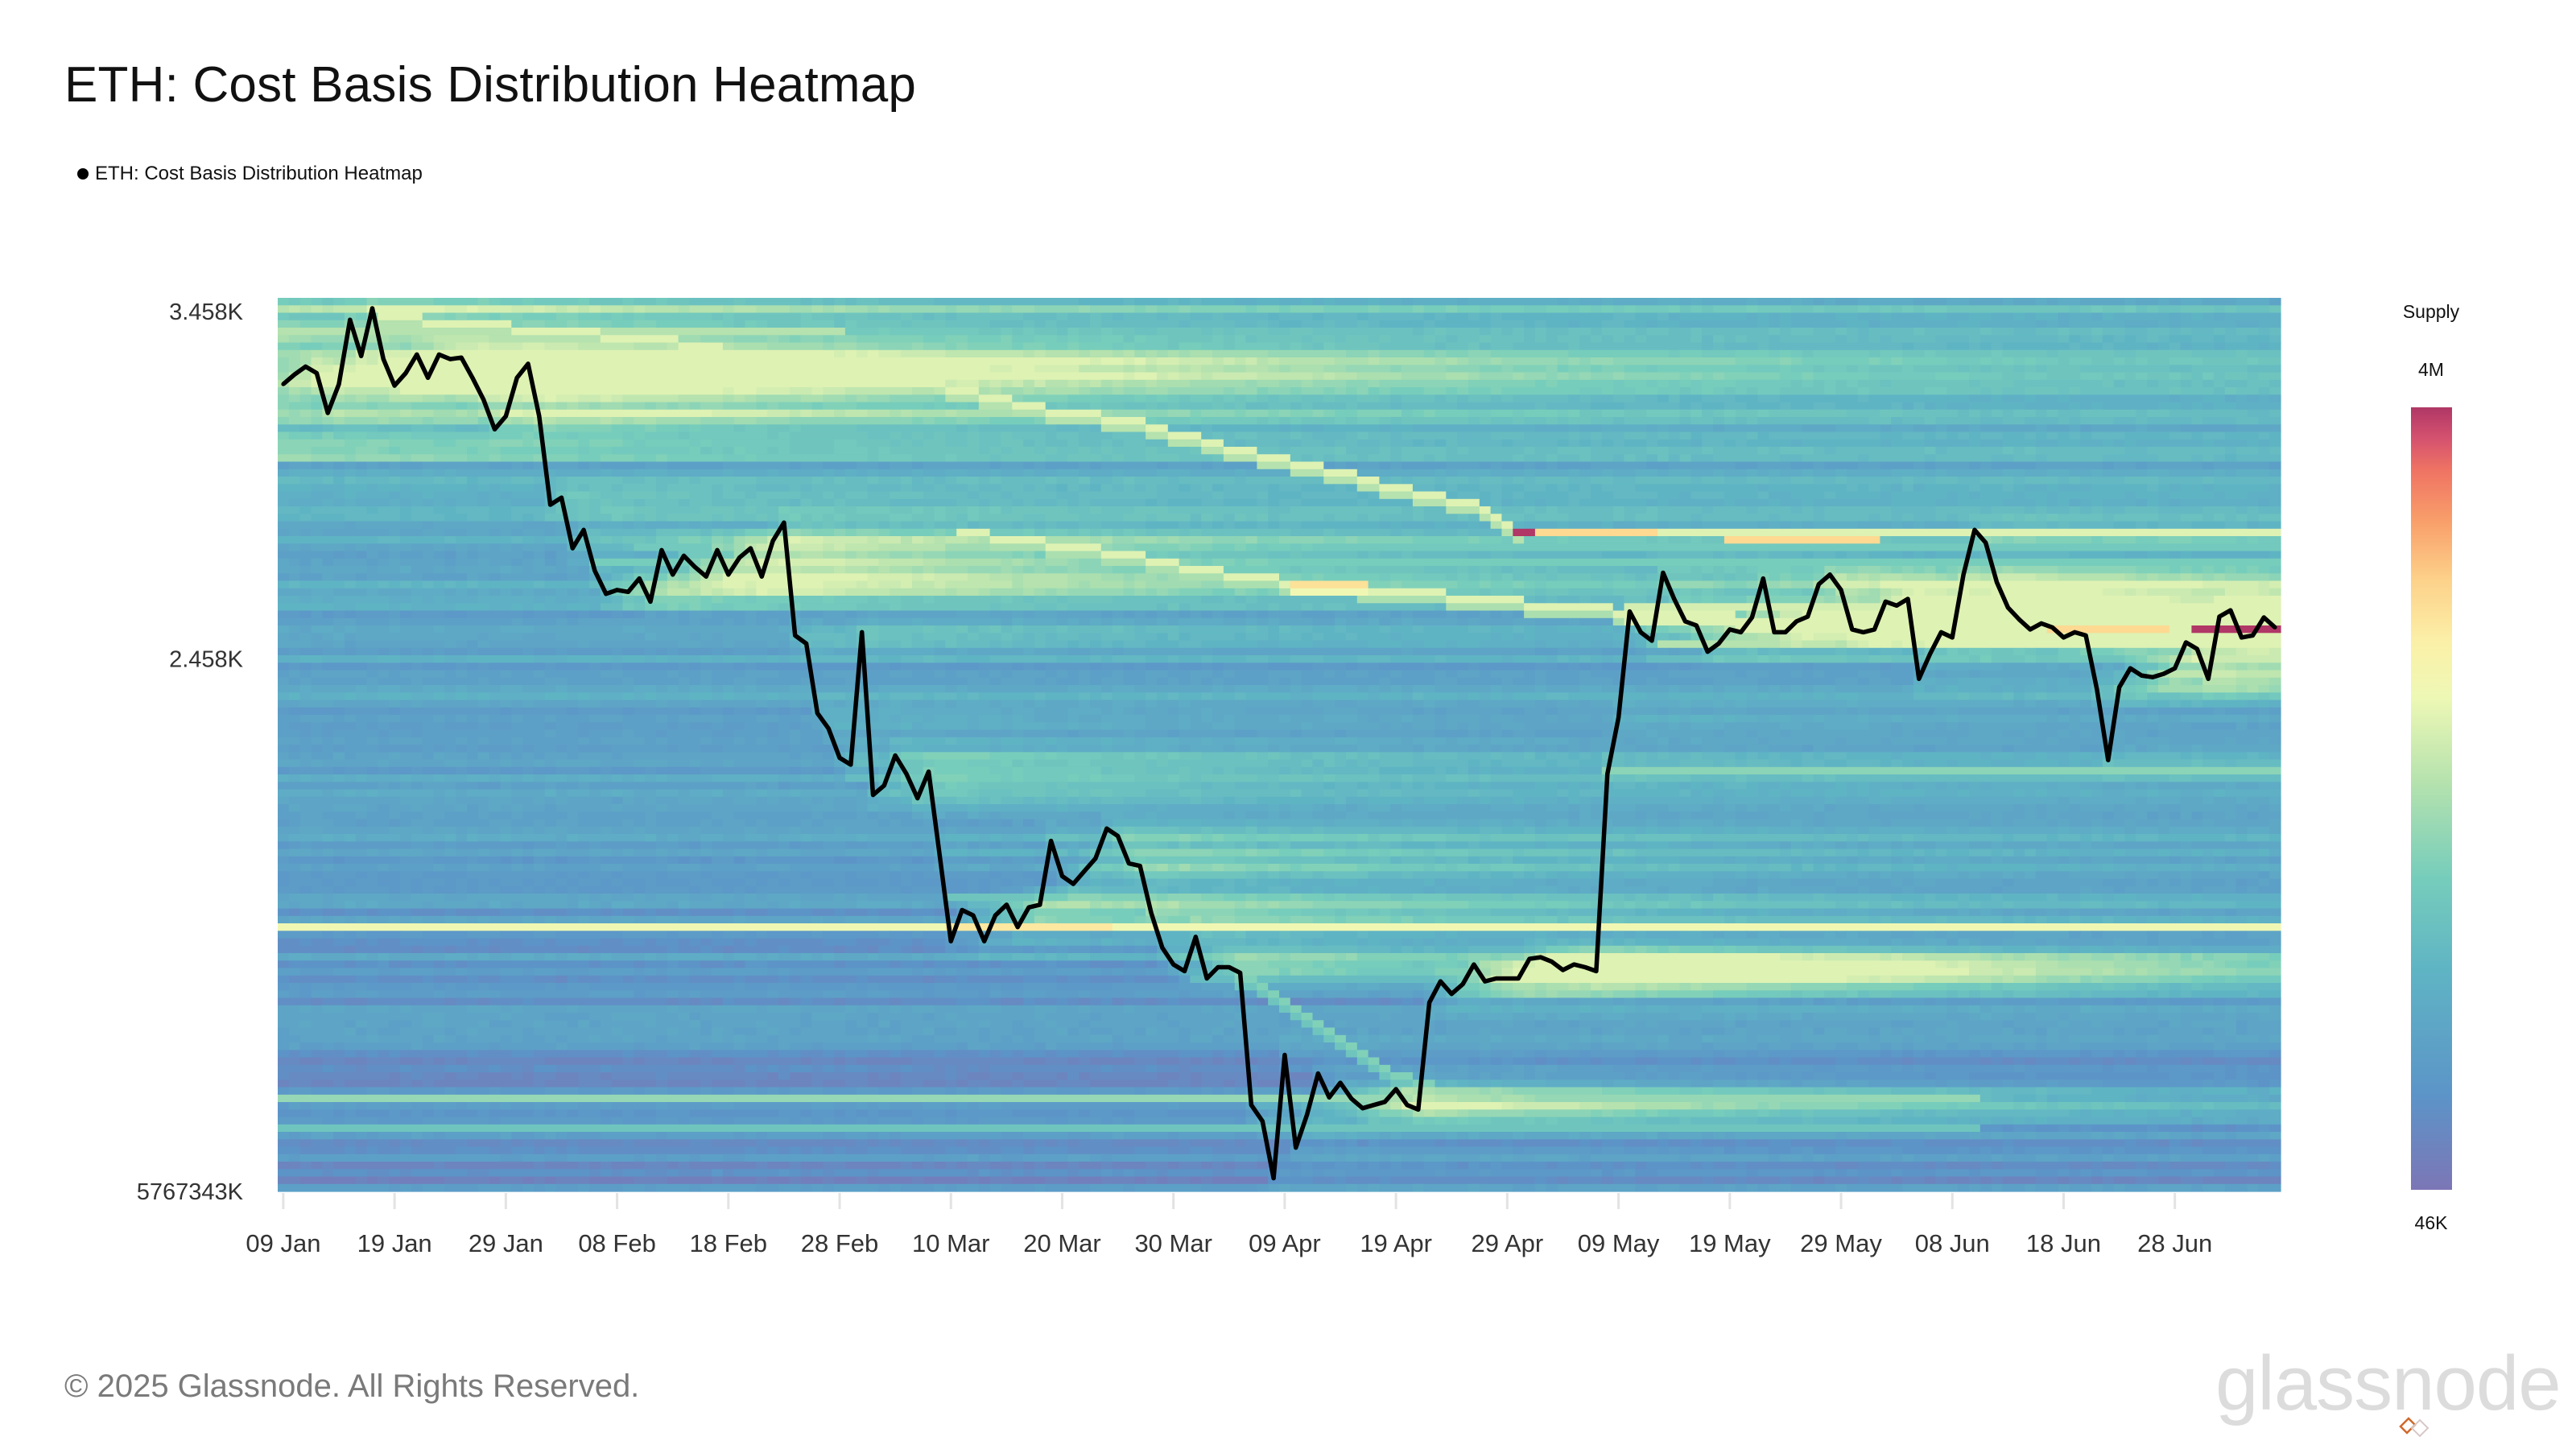 The width and height of the screenshot is (2576, 1449). I want to click on legend: ETH: Cost Basis Distribution Heatmap, so click(250, 174).